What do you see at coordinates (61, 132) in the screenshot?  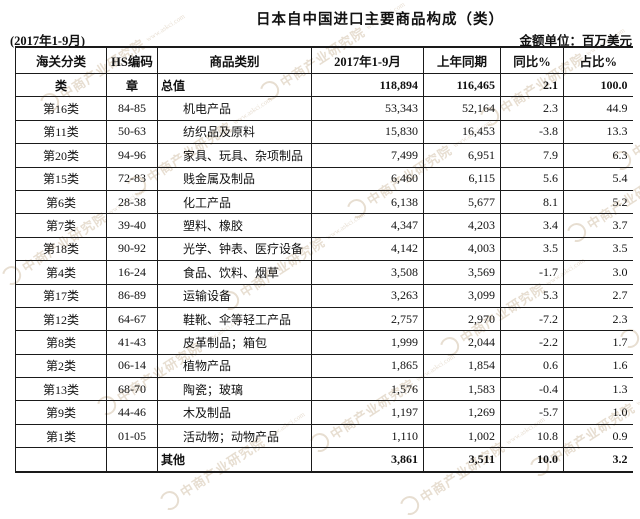 I see `cell-customs-class: 第11类` at bounding box center [61, 132].